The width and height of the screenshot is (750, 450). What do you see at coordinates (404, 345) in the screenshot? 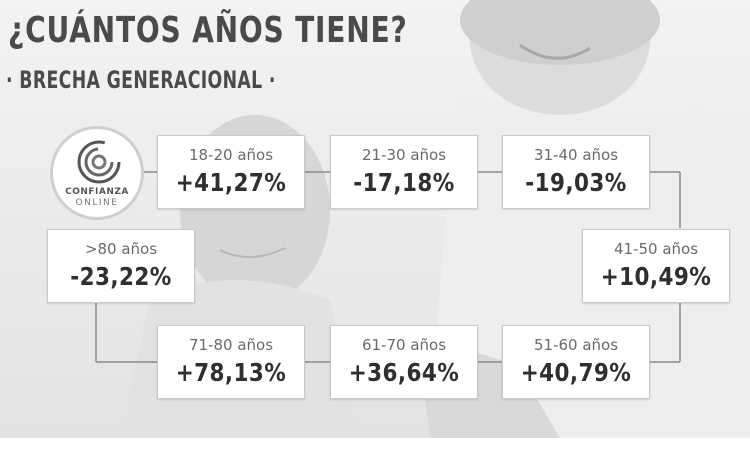
I see `age-range-label: 61-70 años` at bounding box center [404, 345].